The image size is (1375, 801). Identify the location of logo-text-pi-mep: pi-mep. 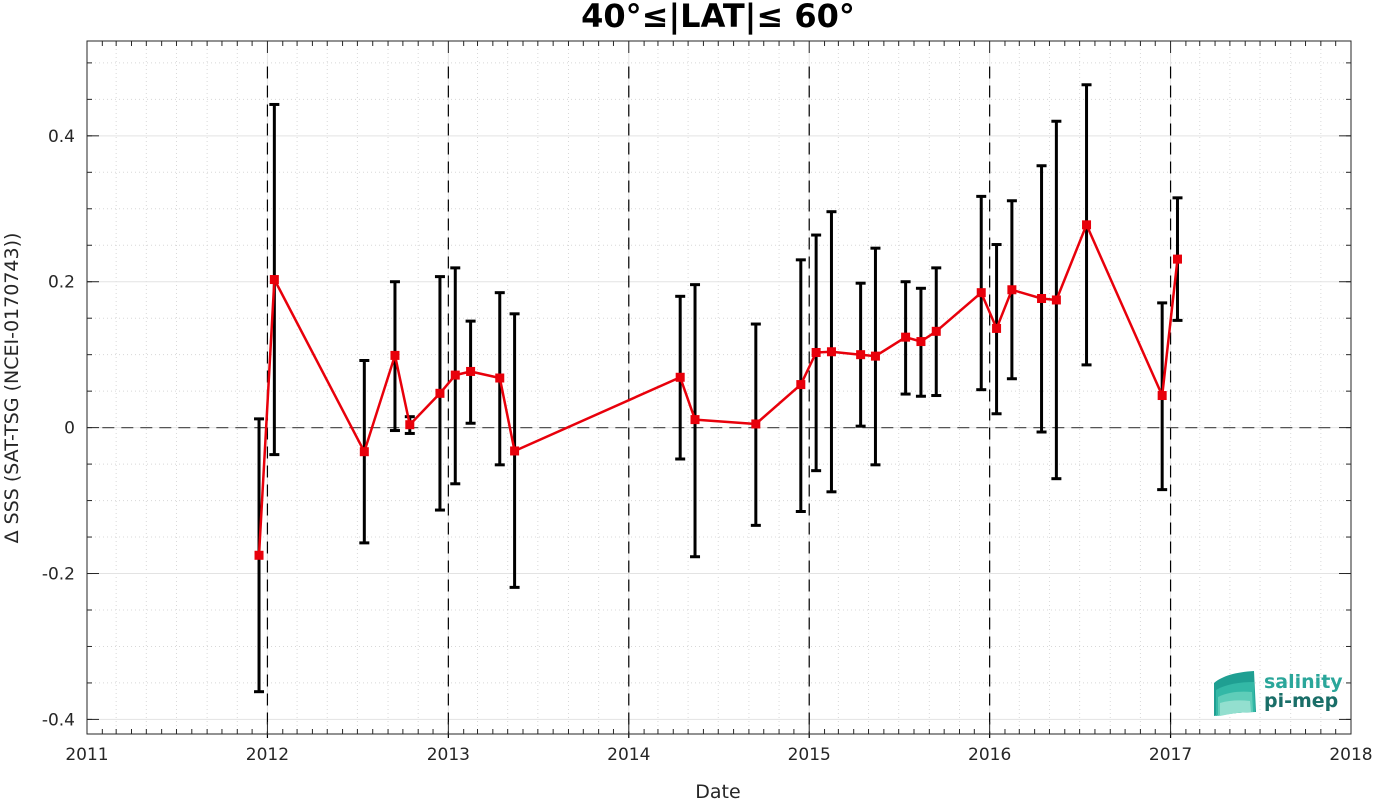
(1301, 701).